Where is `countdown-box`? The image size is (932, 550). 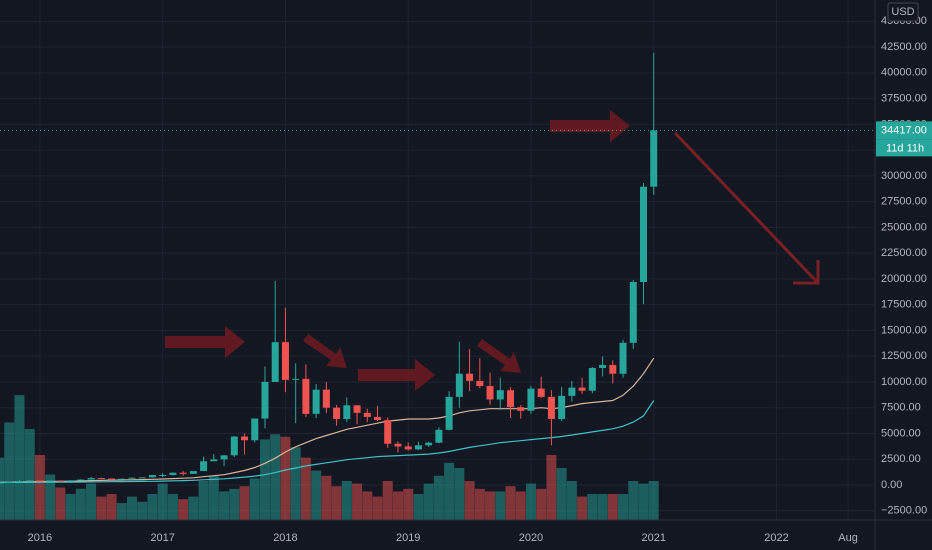
countdown-box is located at coordinates (904, 148).